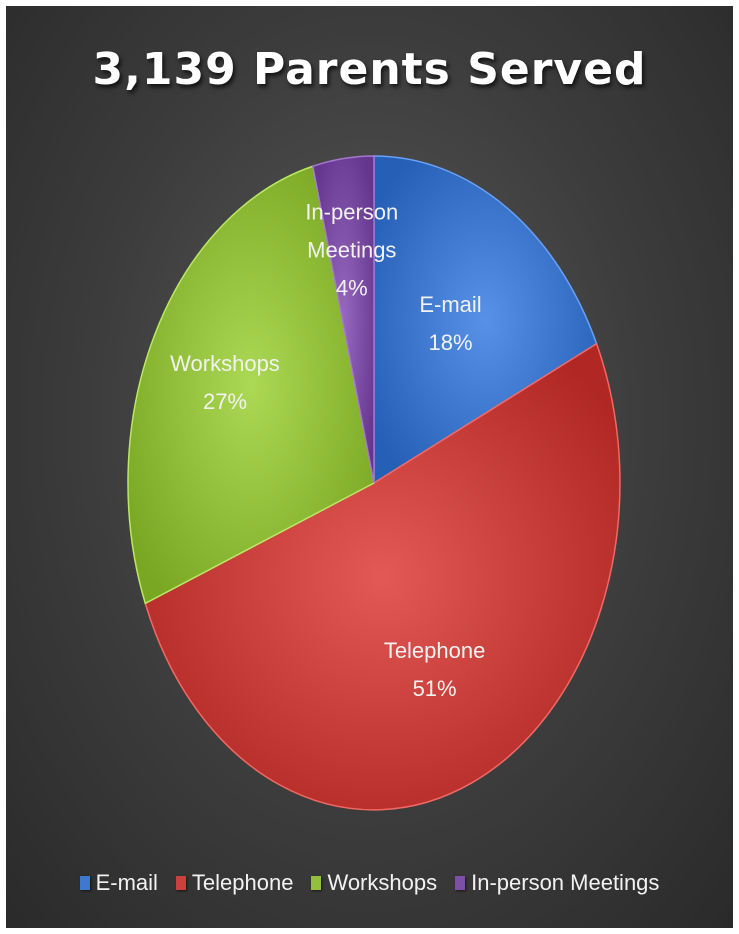 This screenshot has height=934, width=739. What do you see at coordinates (180, 883) in the screenshot?
I see `legend-swatch-telephone` at bounding box center [180, 883].